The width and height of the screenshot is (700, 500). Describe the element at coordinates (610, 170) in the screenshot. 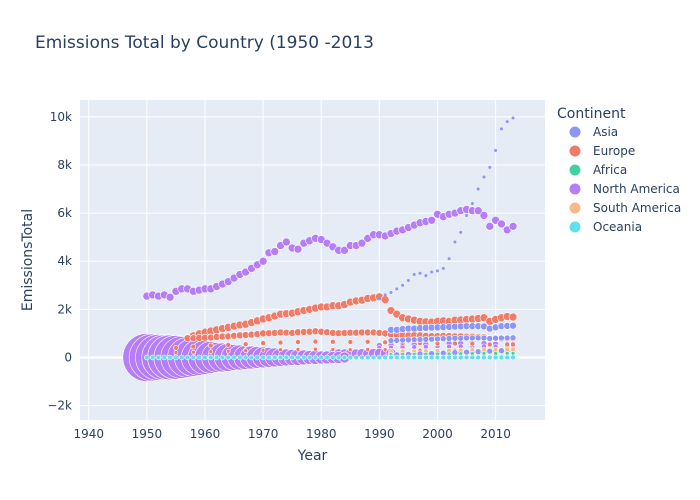

I see `legend-item-label: Africa` at that location.